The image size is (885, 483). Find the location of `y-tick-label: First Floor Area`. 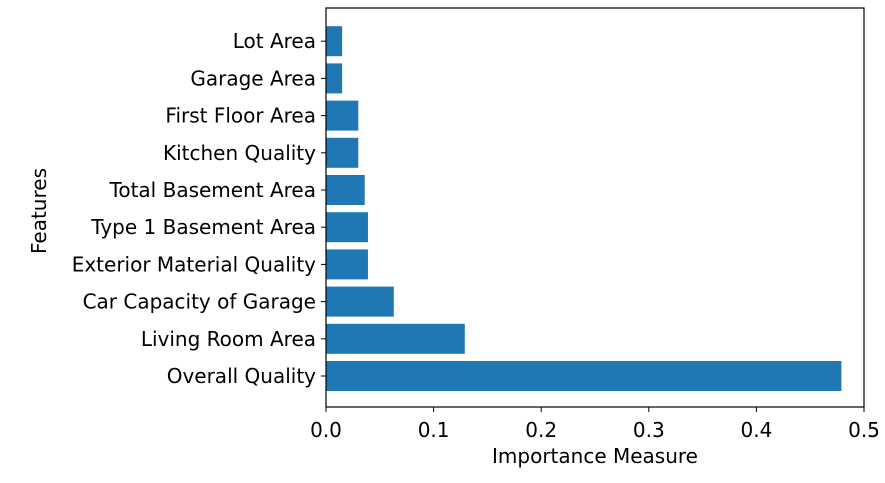

y-tick-label: First Floor Area is located at coordinates (240, 116).